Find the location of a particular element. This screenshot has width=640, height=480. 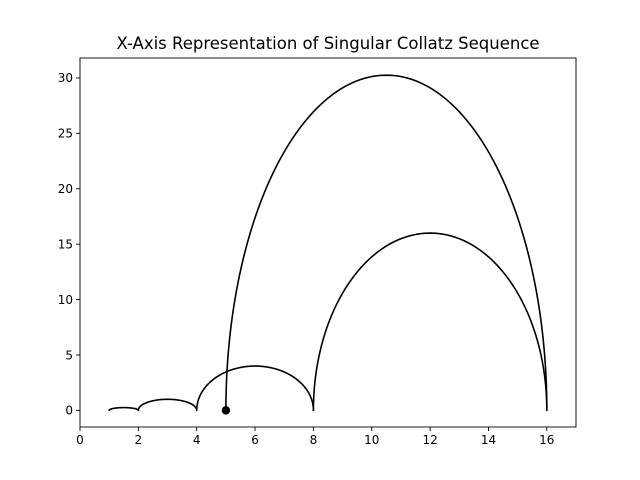

x-tick-label: 10 is located at coordinates (371, 440).